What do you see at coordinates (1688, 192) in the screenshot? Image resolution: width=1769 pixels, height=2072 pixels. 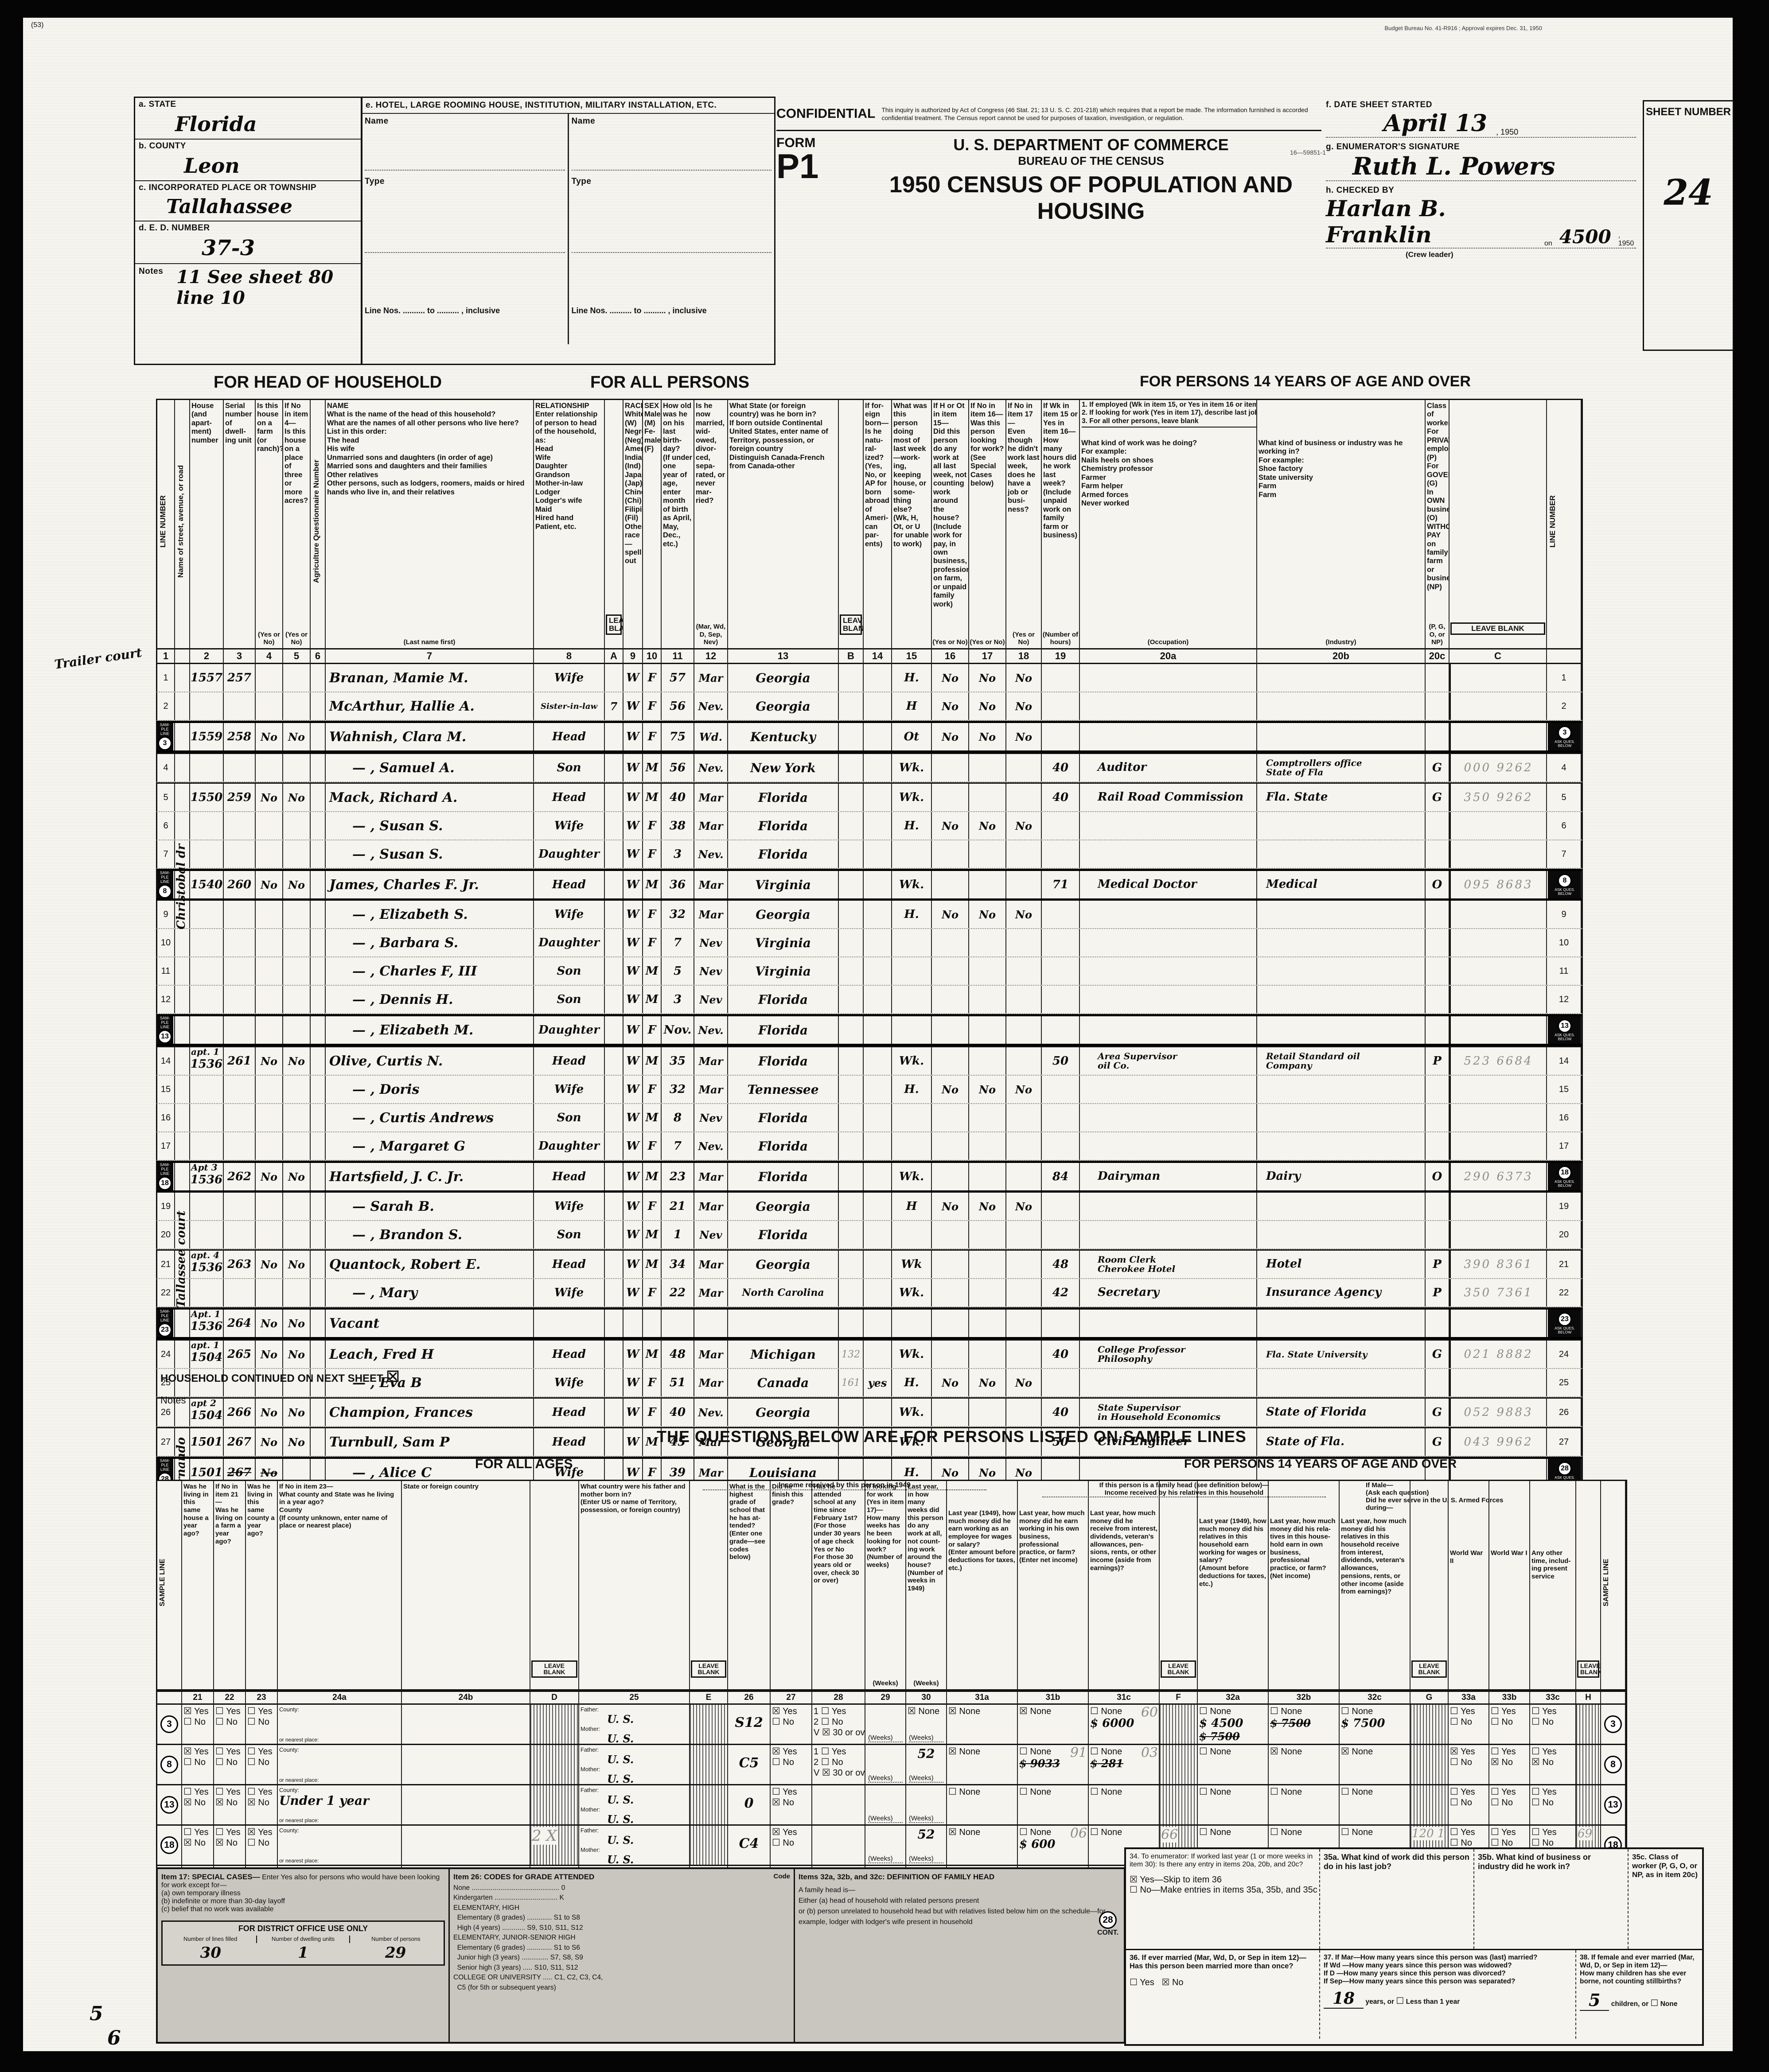 I see `sheet-number-value: 24` at bounding box center [1688, 192].